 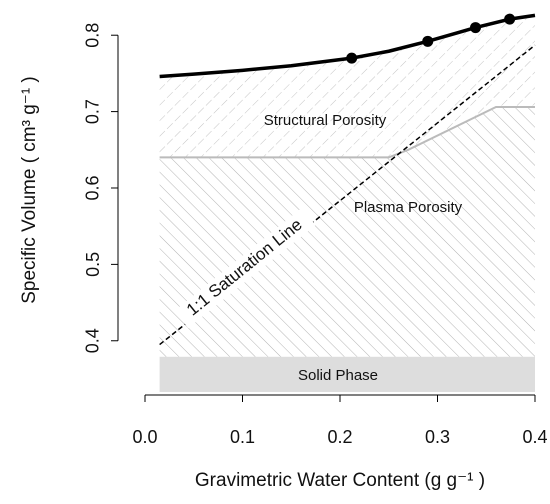 I want to click on solid-phase, so click(x=347, y=374).